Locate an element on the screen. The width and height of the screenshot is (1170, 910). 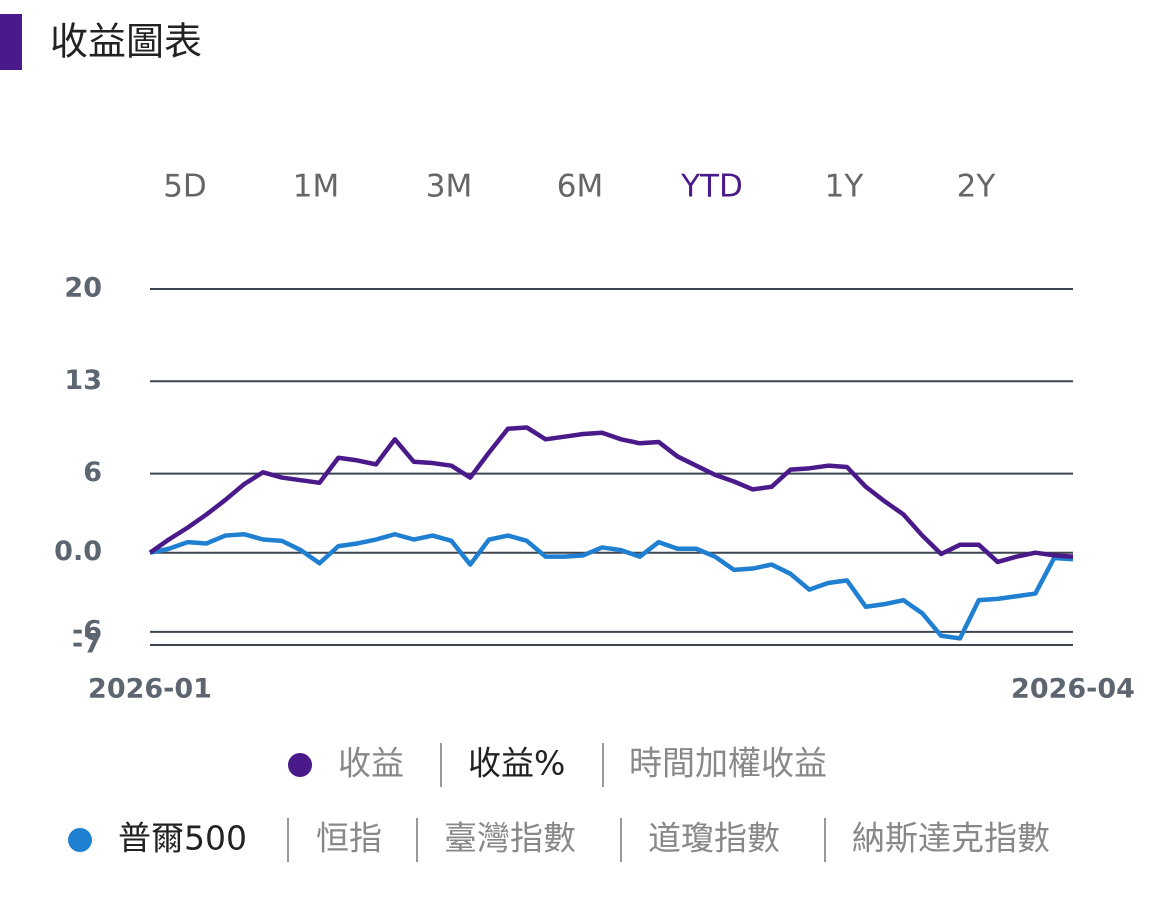
legend-option: 收益 is located at coordinates (371, 763).